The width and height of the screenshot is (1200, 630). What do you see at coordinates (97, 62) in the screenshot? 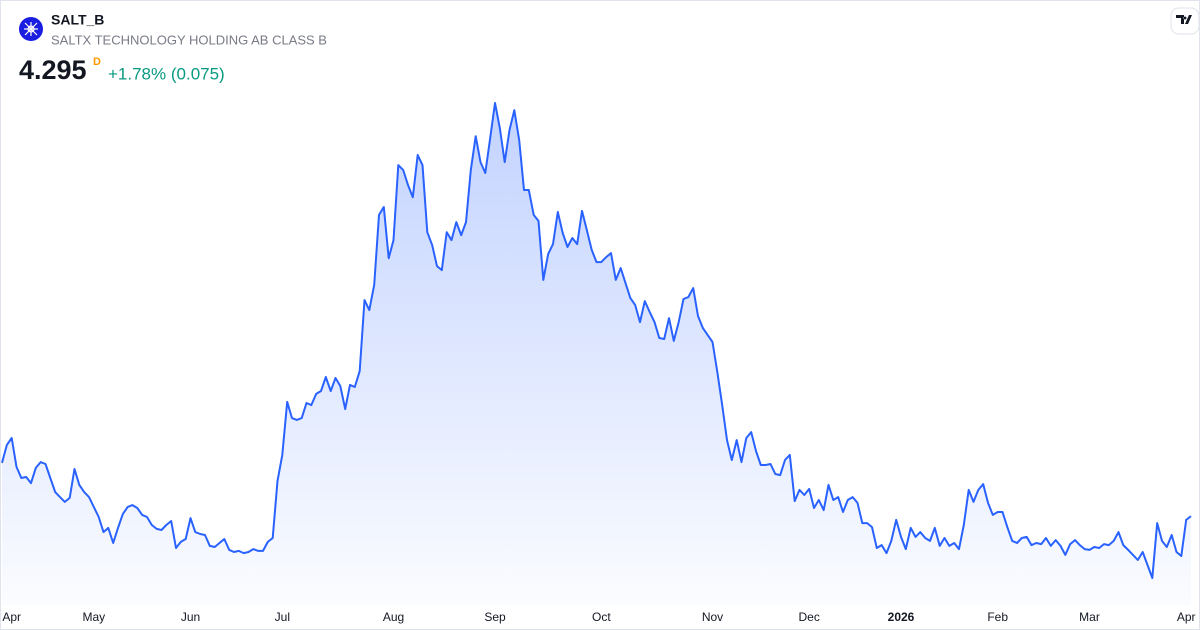
I see `interval: D` at bounding box center [97, 62].